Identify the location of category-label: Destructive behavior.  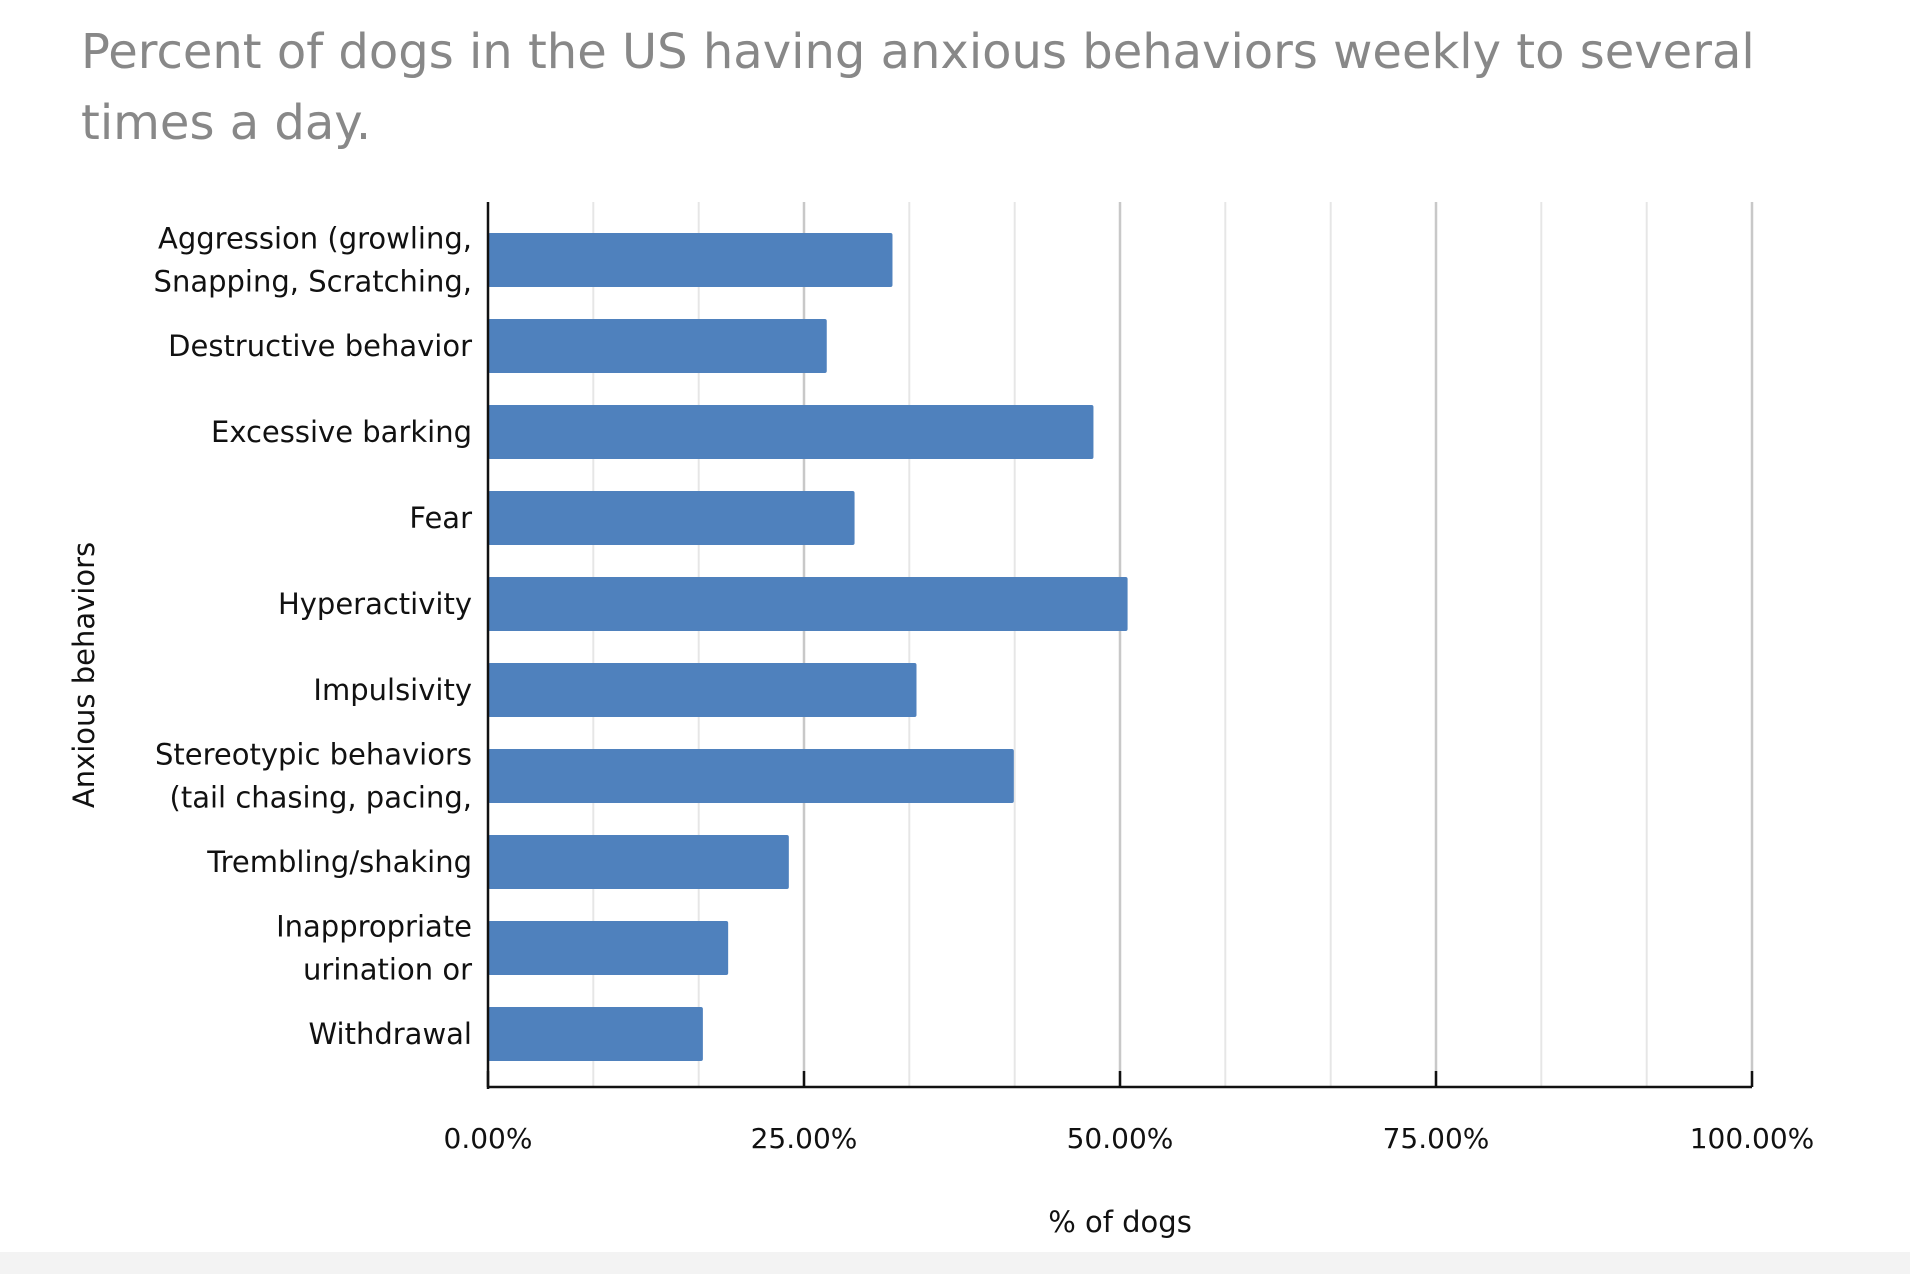
(320, 346).